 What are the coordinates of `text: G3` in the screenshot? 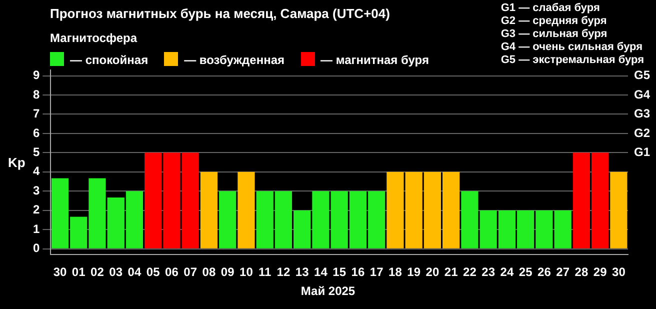 It's located at (642, 113).